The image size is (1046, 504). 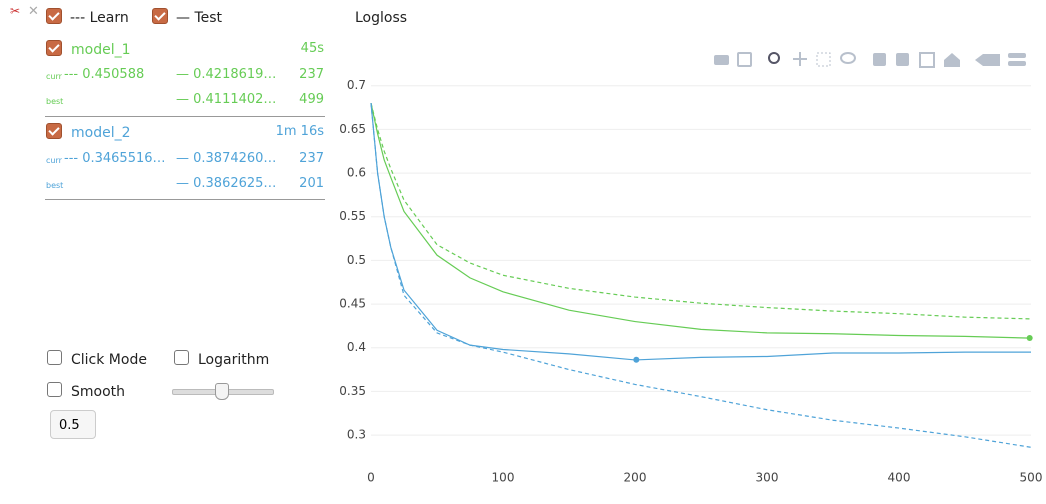 I want to click on lasso-icon, so click(x=848, y=58).